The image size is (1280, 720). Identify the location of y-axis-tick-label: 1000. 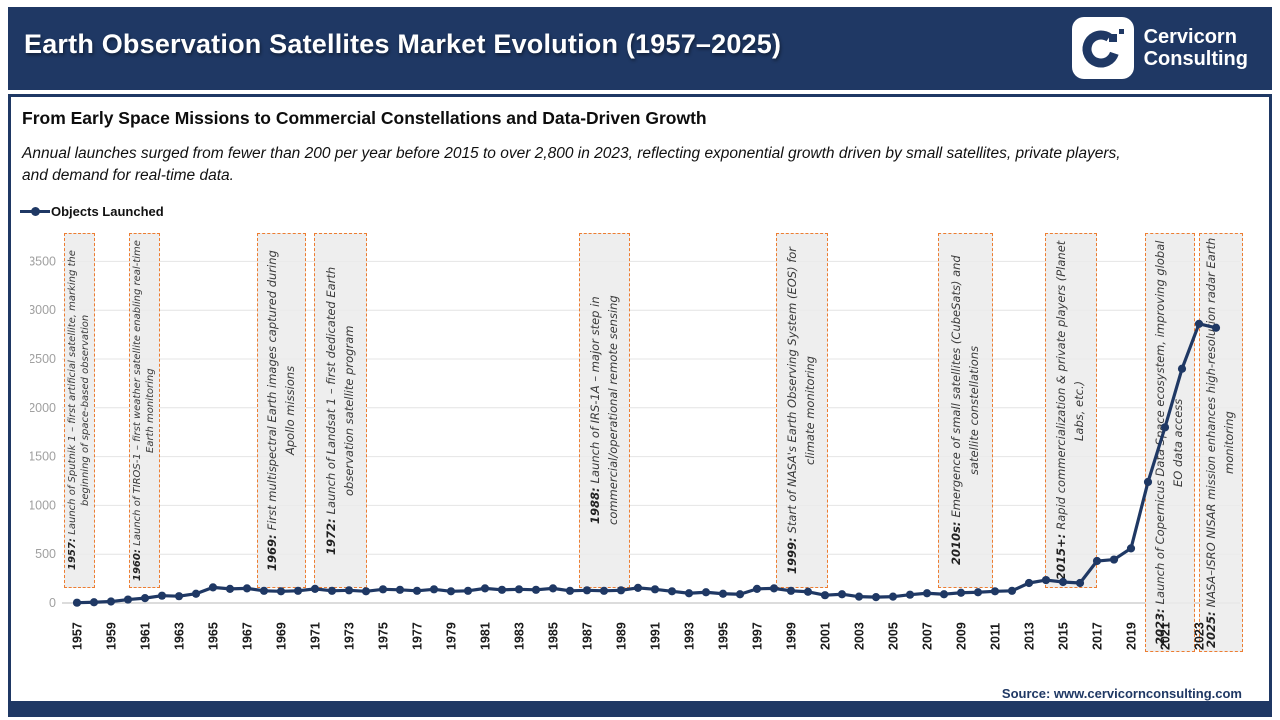
(43, 505).